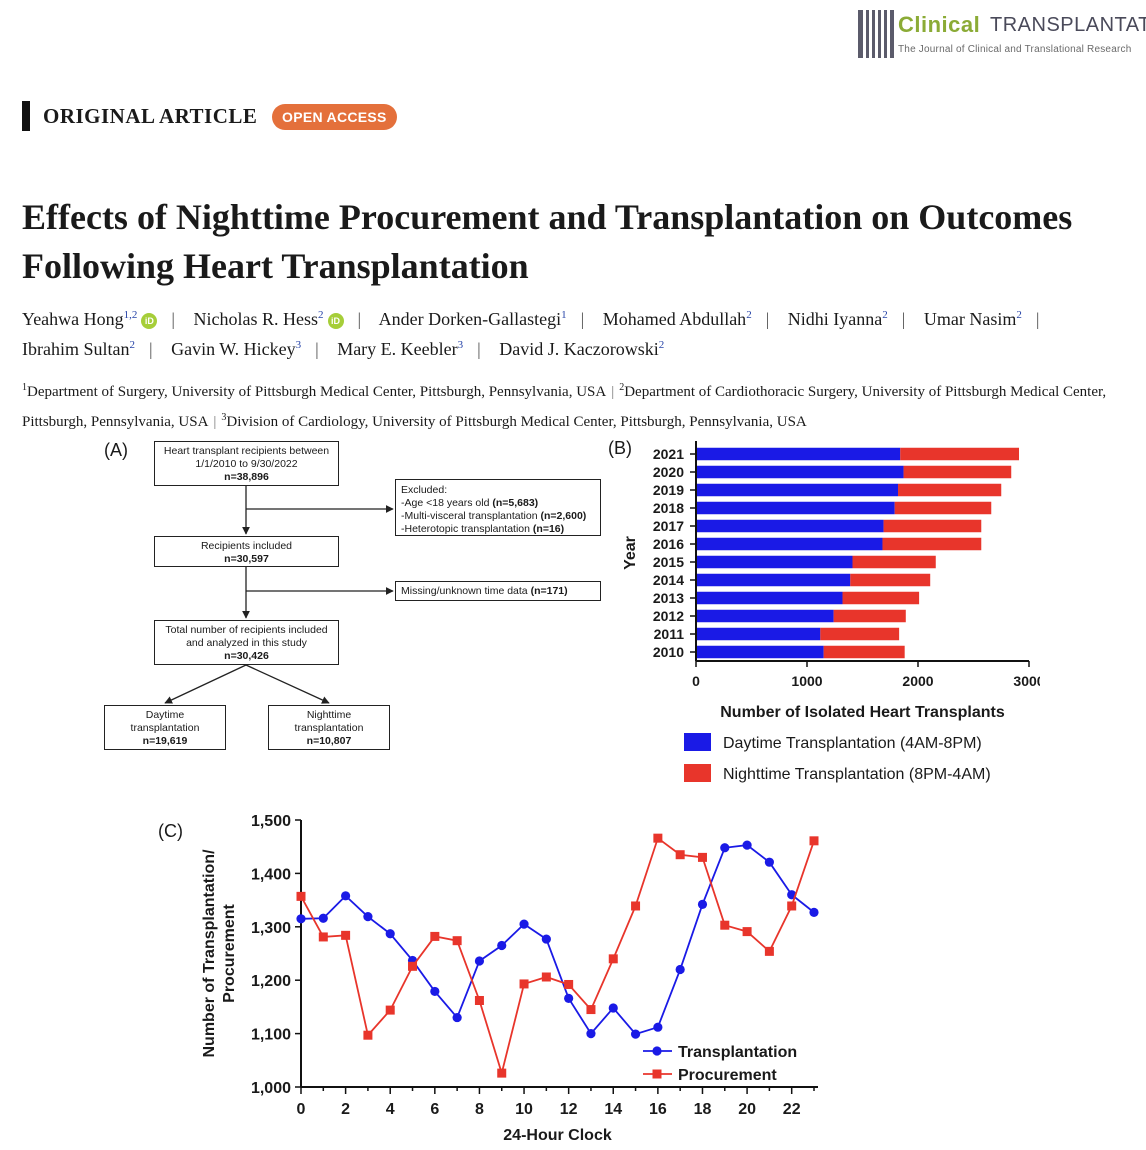  Describe the element at coordinates (668, 490) in the screenshot. I see `y-tick-label: 2019` at that location.